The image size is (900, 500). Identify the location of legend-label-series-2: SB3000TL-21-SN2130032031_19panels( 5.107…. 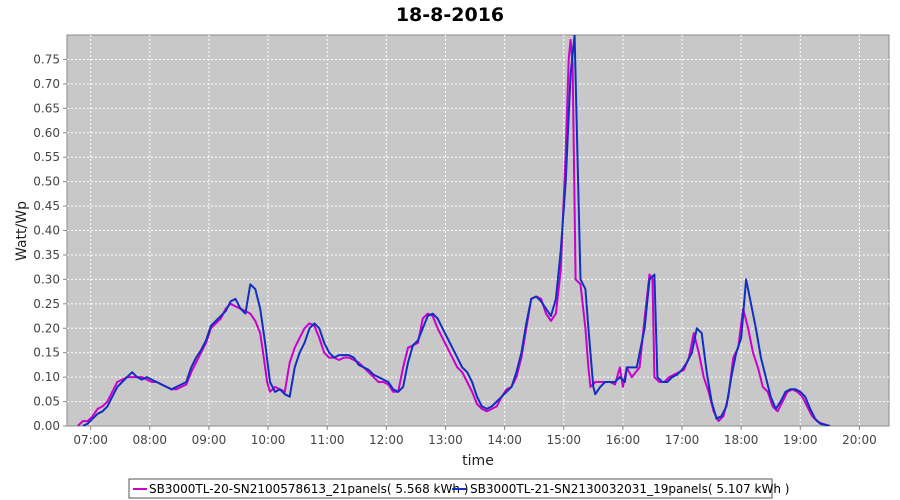
(629, 489).